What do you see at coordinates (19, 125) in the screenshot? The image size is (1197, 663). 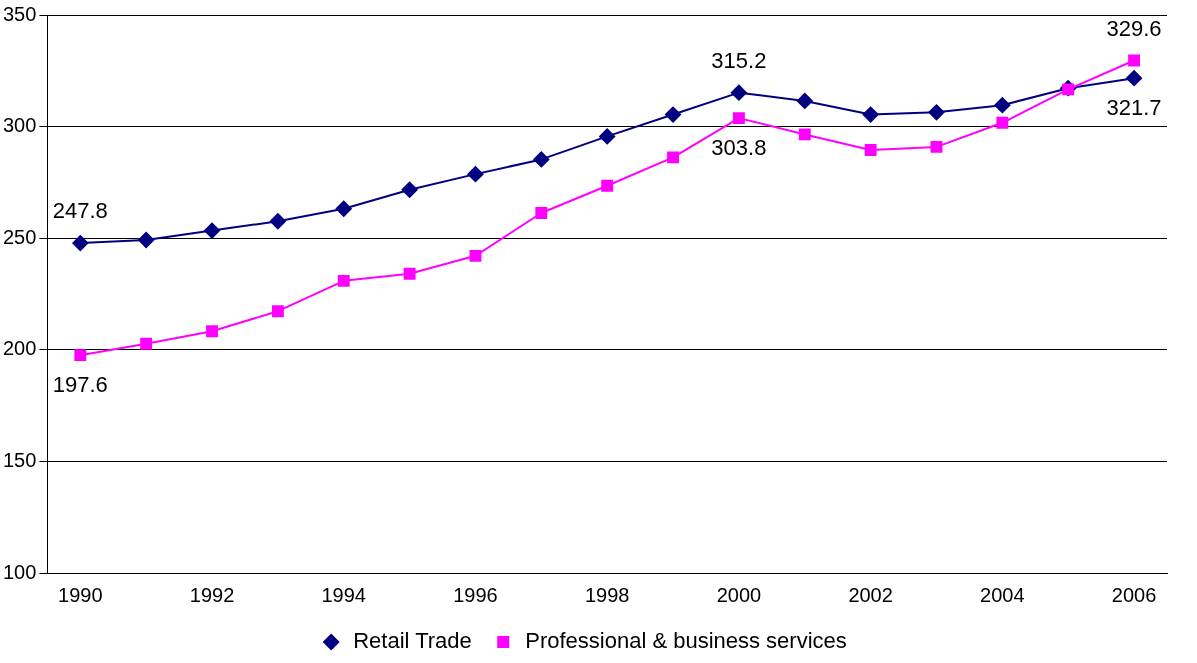 I see `y-tick-label: 300` at bounding box center [19, 125].